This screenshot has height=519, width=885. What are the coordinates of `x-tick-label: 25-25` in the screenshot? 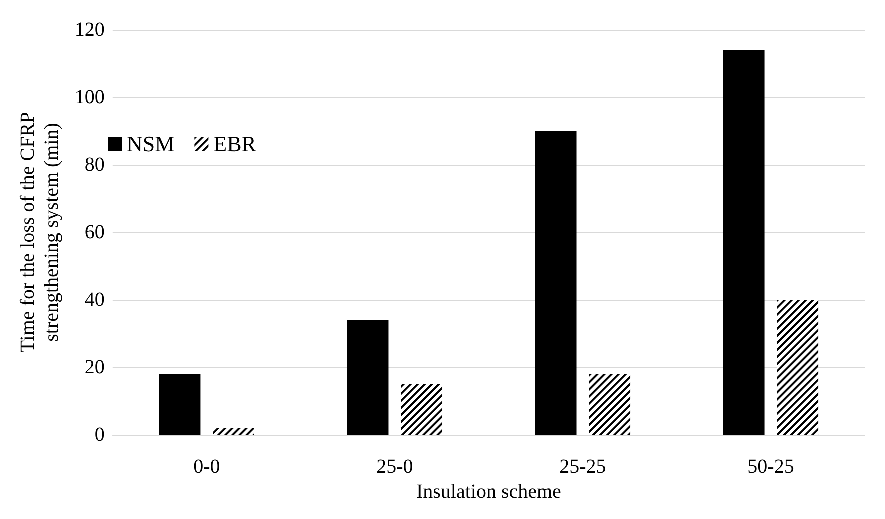 It's located at (583, 467).